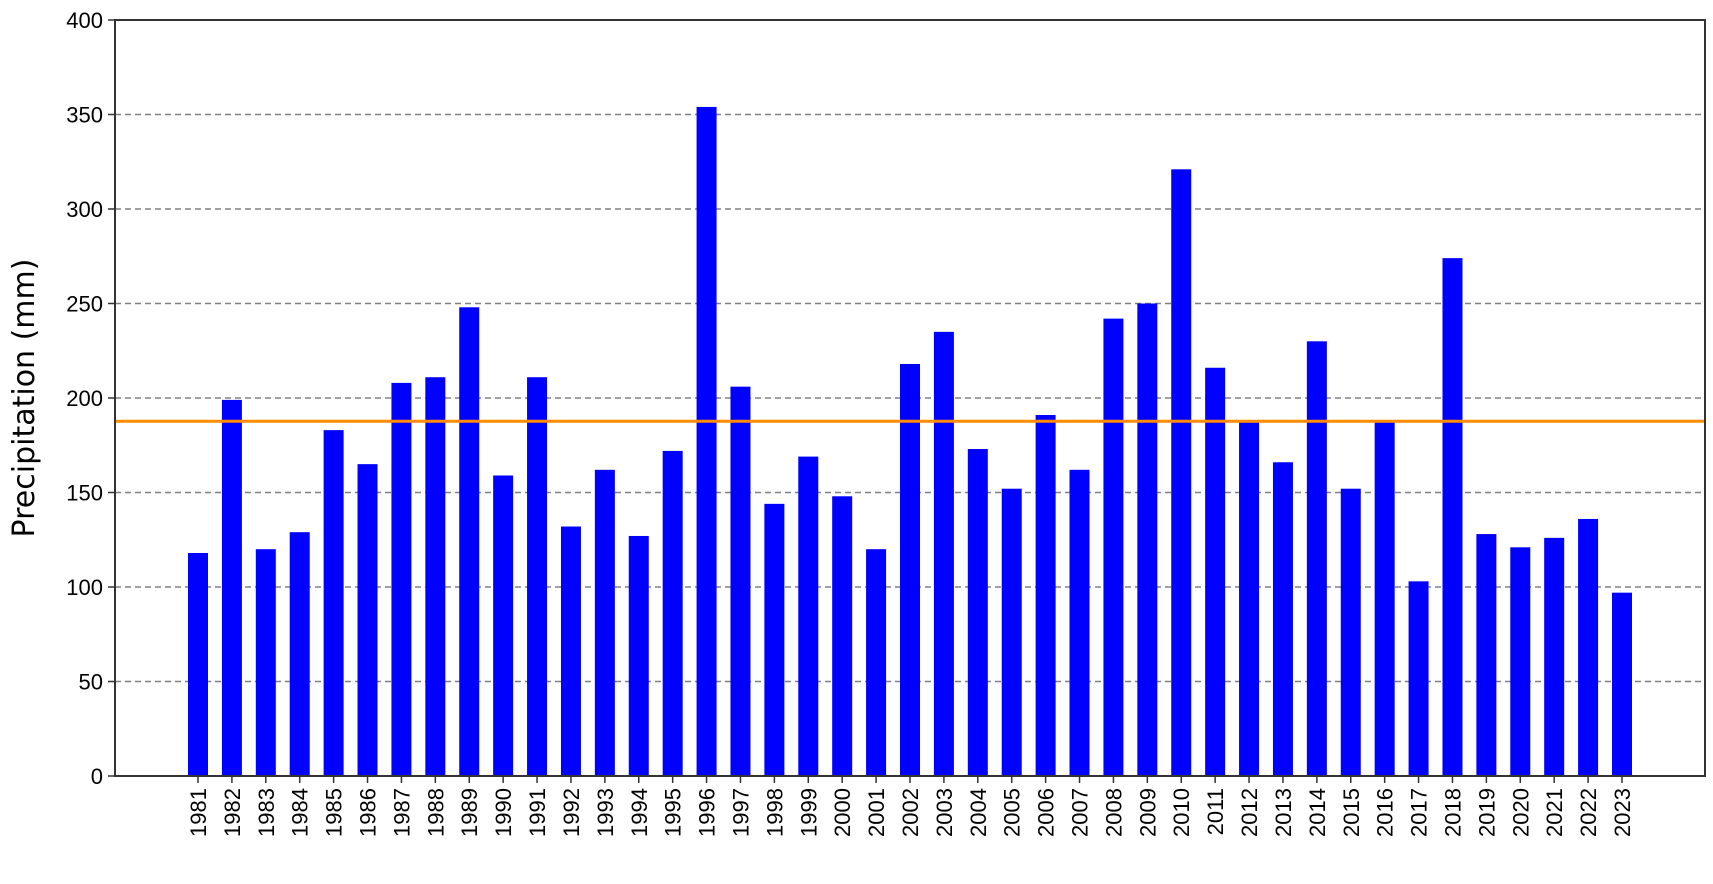  What do you see at coordinates (808, 812) in the screenshot?
I see `x-tick-label: 1999` at bounding box center [808, 812].